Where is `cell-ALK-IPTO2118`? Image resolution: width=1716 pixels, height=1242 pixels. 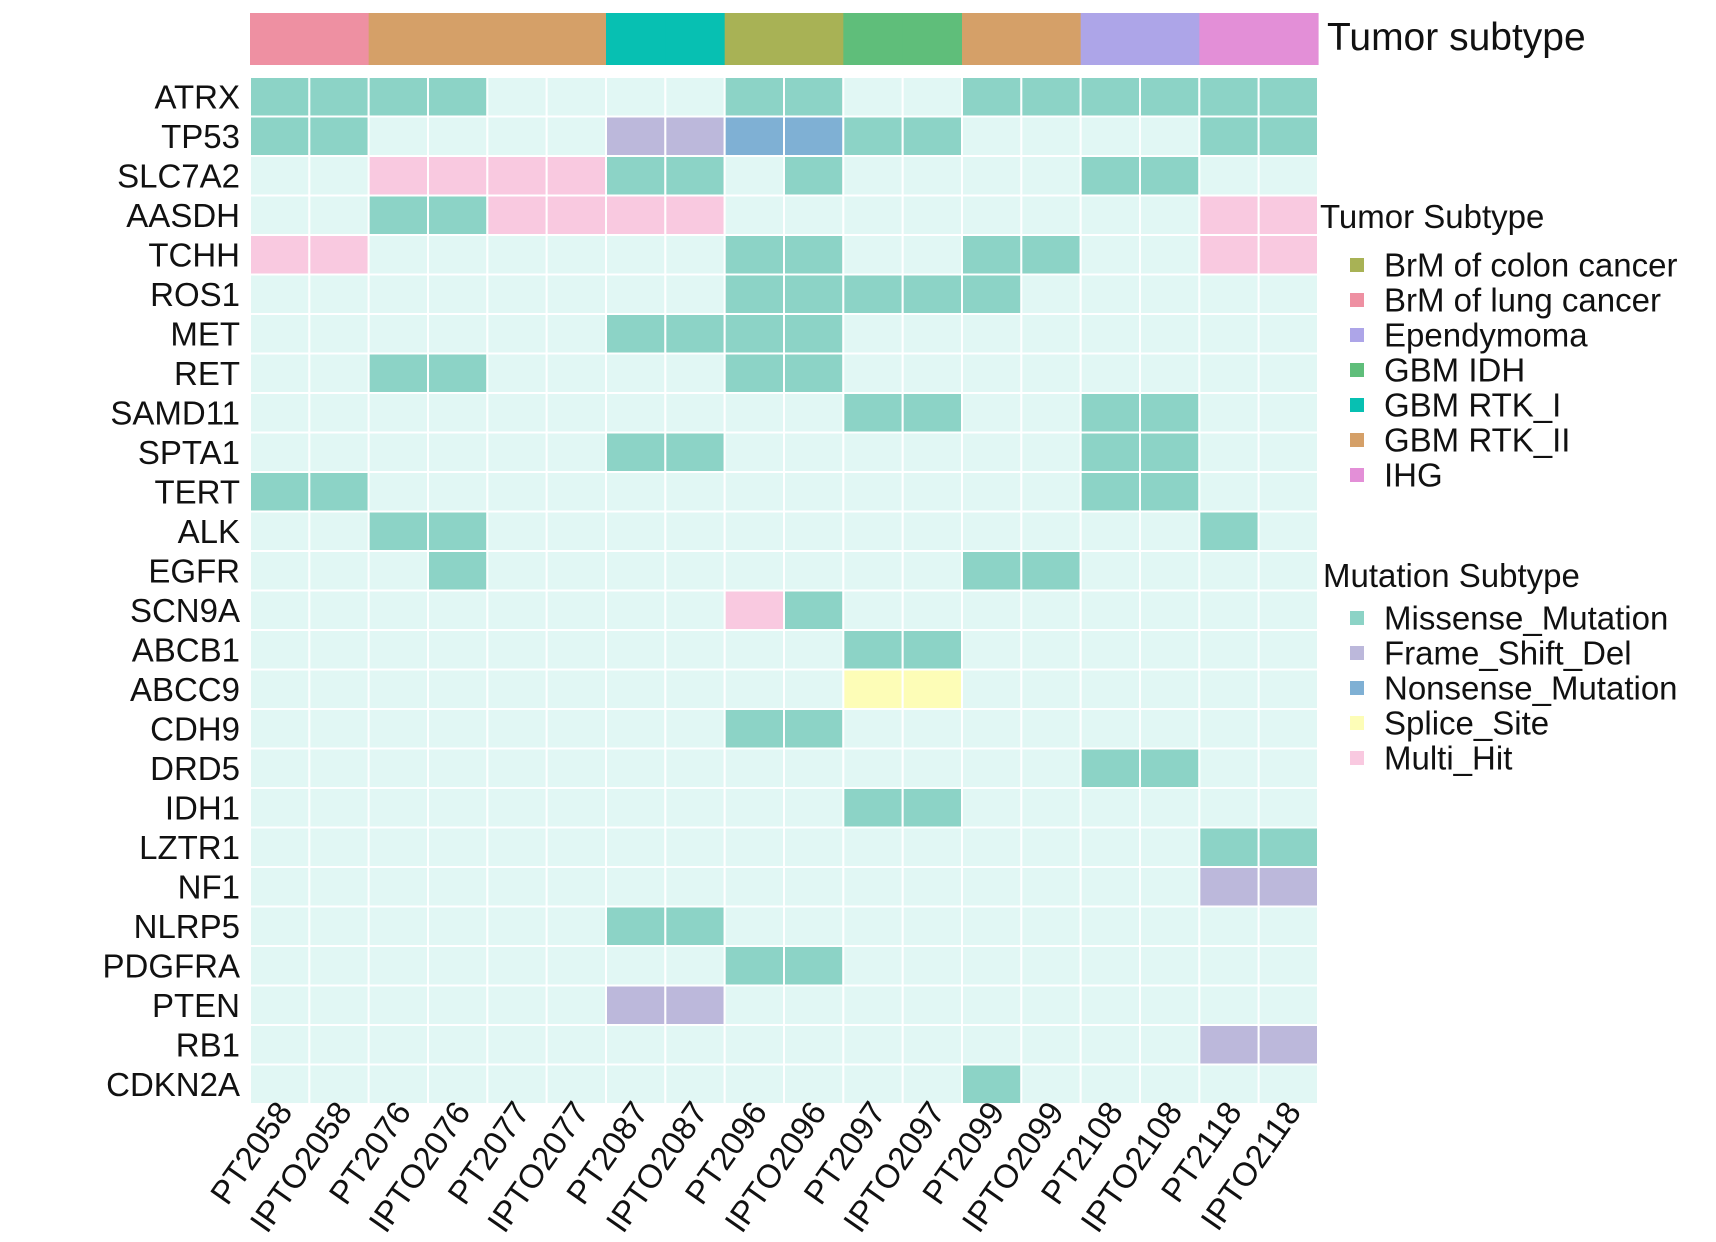 cell-ALK-IPTO2118 is located at coordinates (1288, 531).